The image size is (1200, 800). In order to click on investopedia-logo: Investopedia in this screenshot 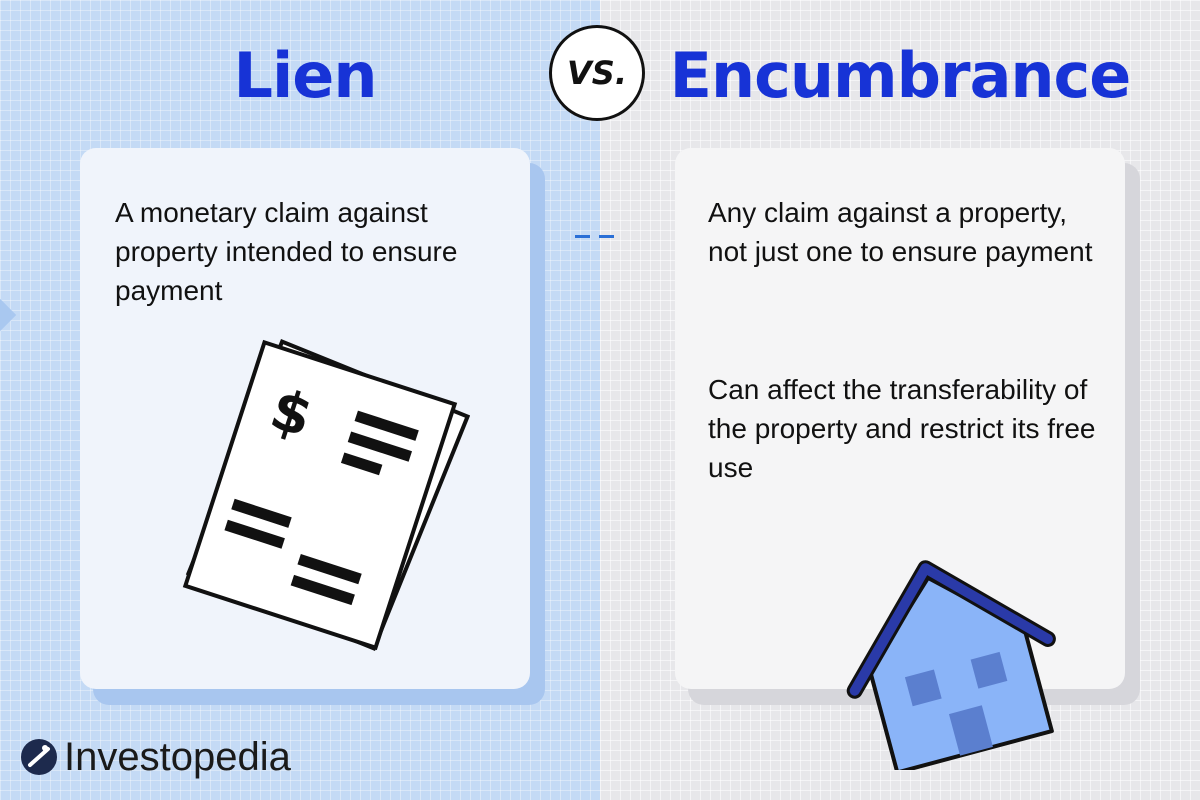, I will do `click(155, 757)`.